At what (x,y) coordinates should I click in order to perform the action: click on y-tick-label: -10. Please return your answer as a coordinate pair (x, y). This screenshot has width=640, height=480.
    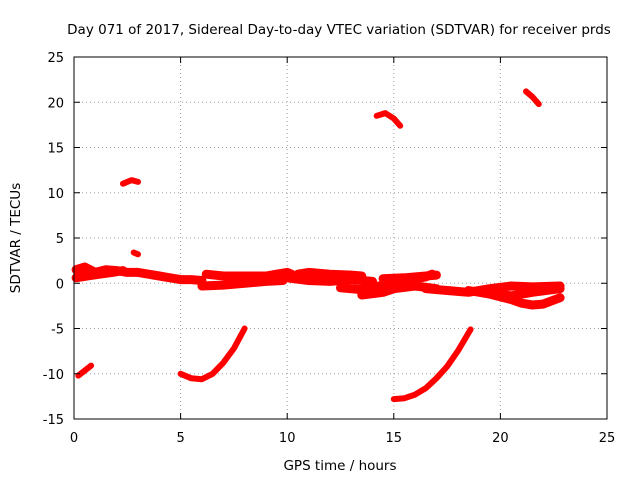
    Looking at the image, I should click on (53, 375).